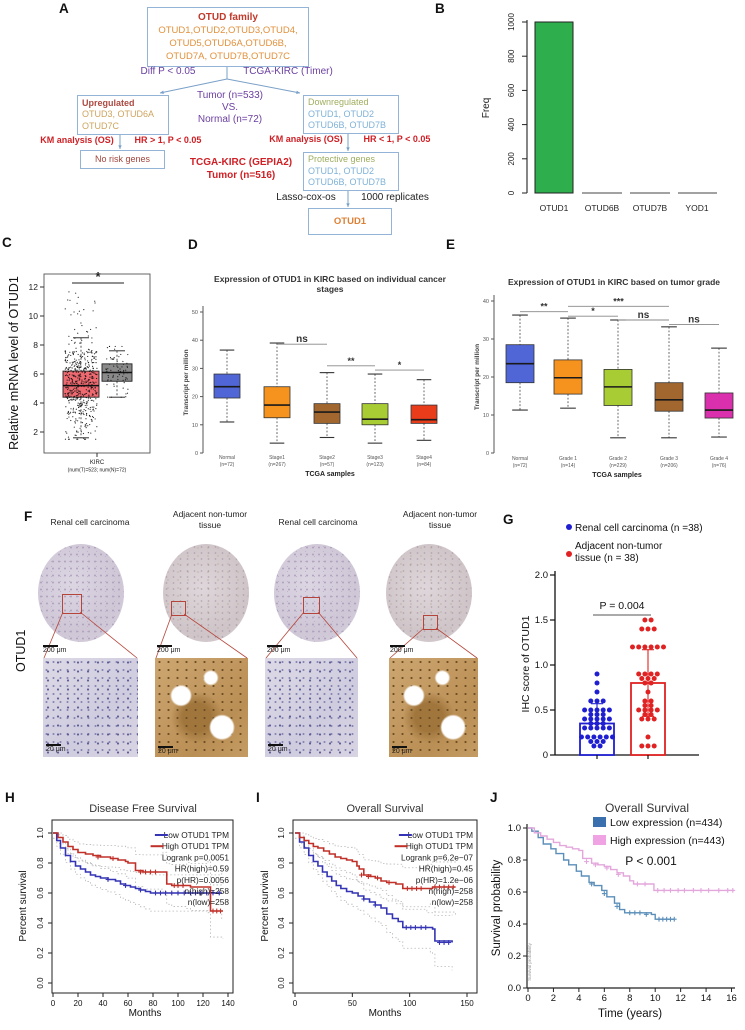 The width and height of the screenshot is (745, 1030). Describe the element at coordinates (195, 369) in the screenshot. I see `y-tick-label: 30` at that location.